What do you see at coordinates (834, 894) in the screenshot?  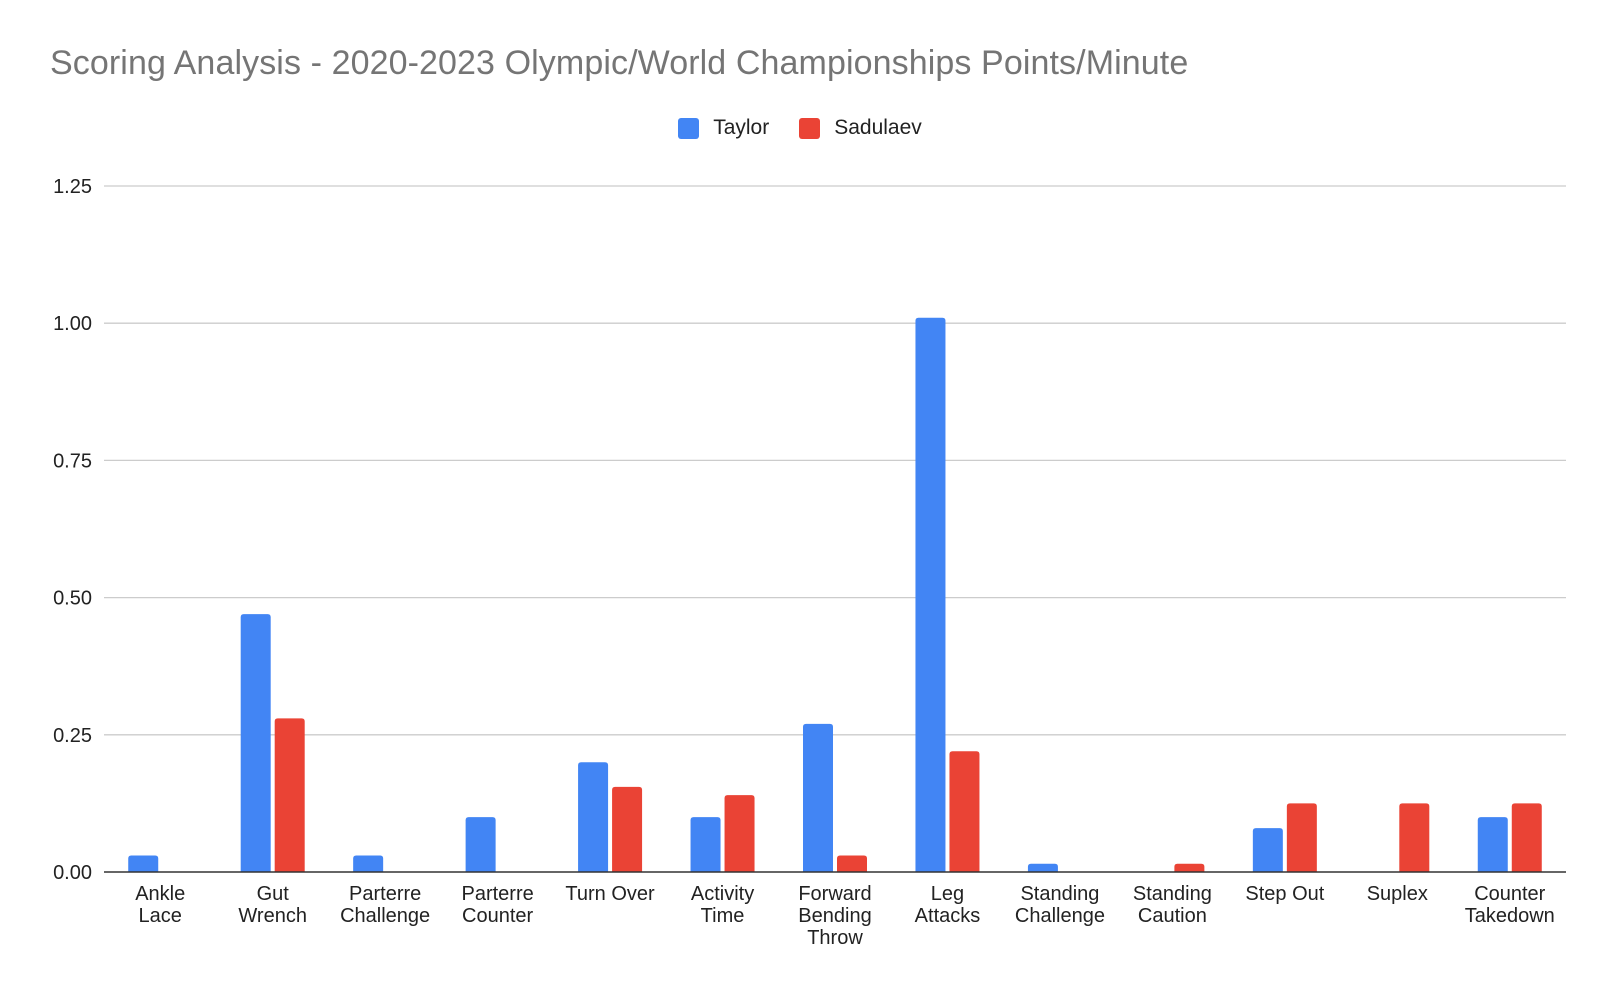 I see `x-tick-label-line: Forward` at bounding box center [834, 894].